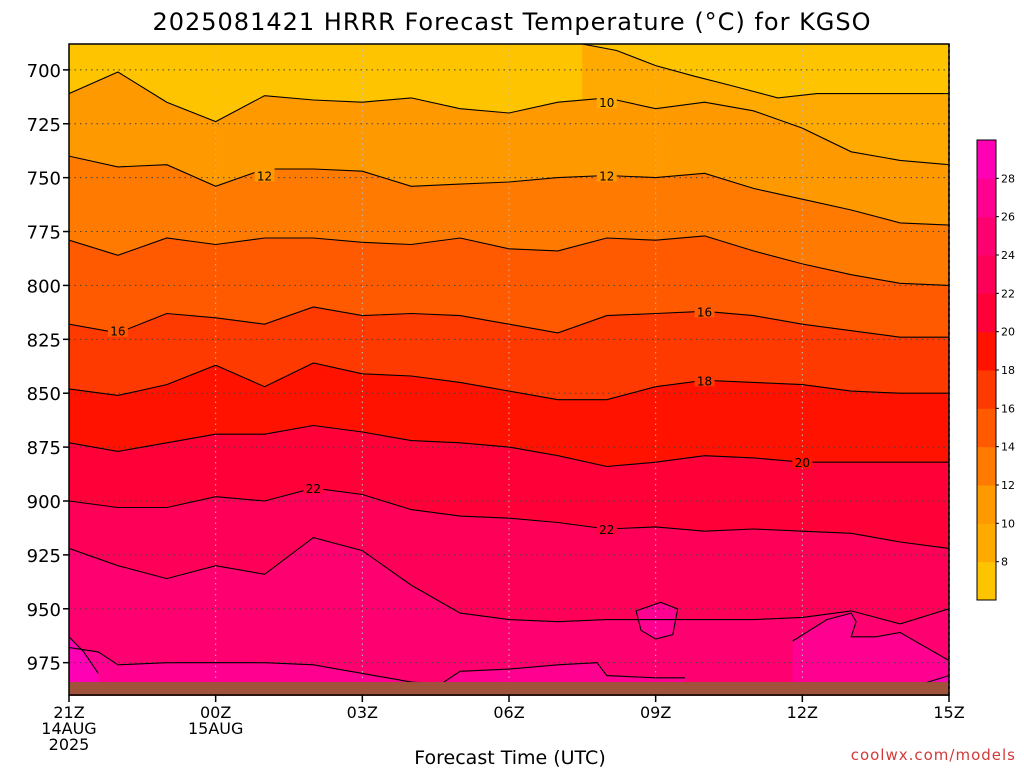  I want to click on colorbar-tick-label: 8, so click(1004, 562).